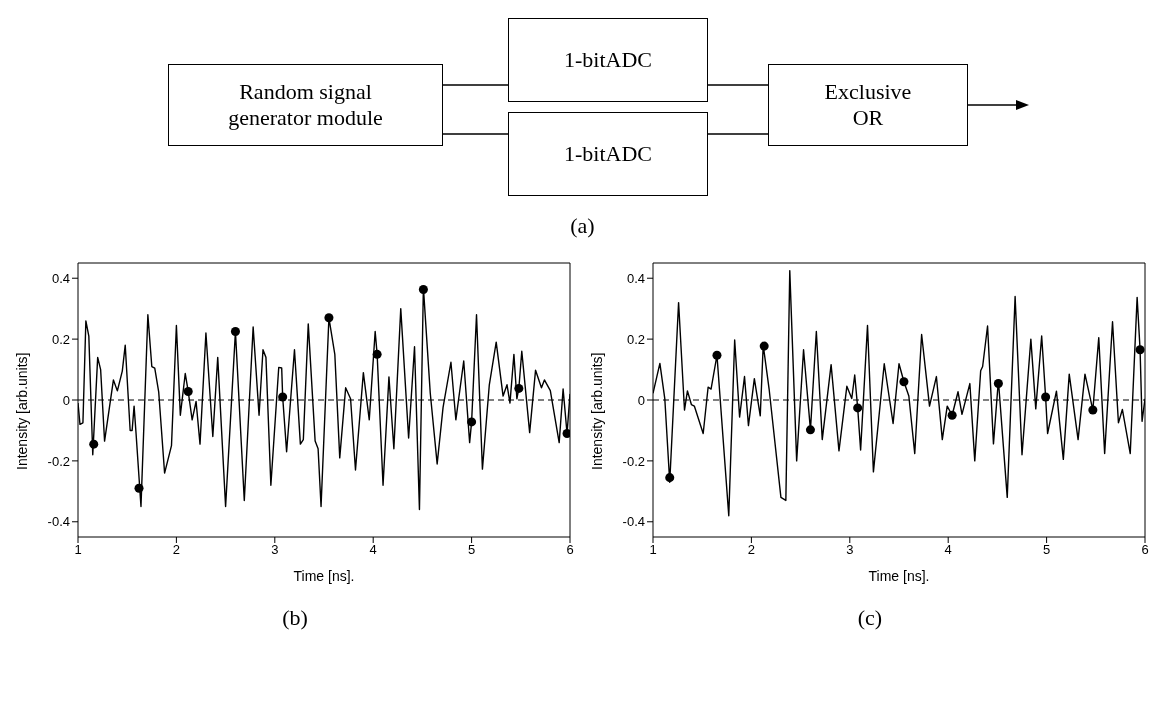 The width and height of the screenshot is (1165, 701). Describe the element at coordinates (582, 226) in the screenshot. I see `text: (a)` at that location.